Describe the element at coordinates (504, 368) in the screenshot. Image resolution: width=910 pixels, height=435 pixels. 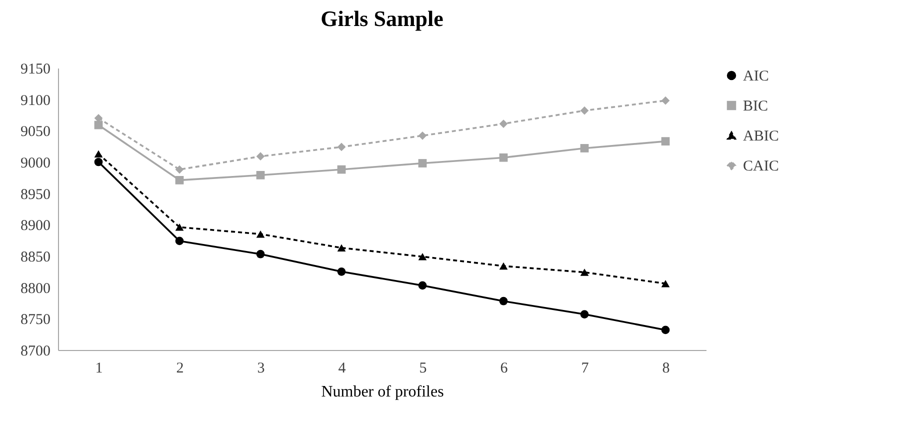
I see `x-tick-label: 6` at that location.